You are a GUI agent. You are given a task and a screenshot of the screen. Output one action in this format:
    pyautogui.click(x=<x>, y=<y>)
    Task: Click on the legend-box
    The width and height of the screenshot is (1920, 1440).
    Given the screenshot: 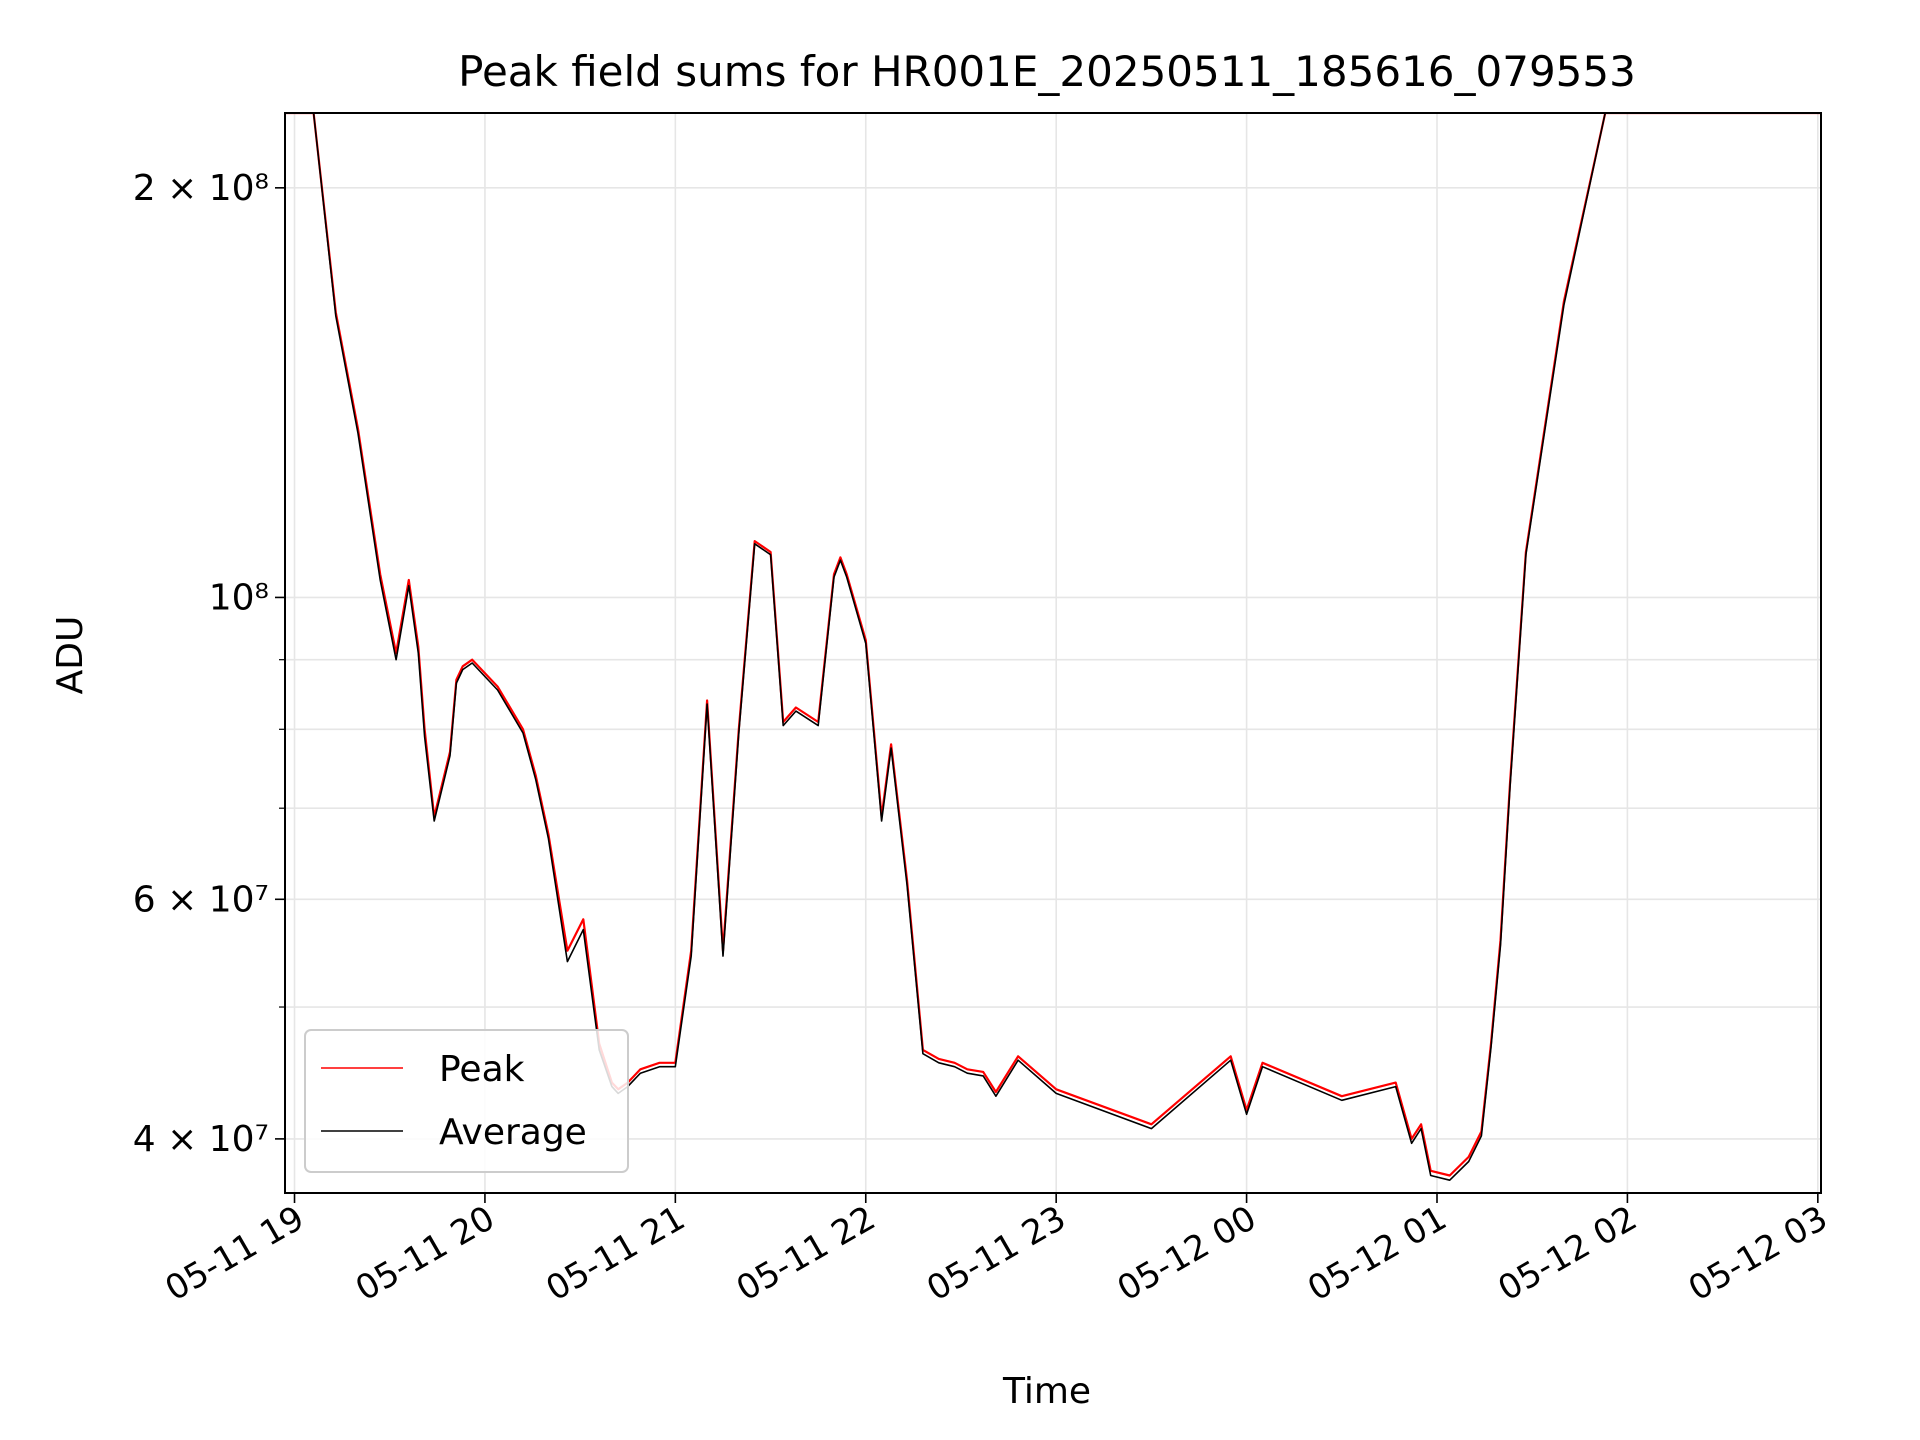 What is the action you would take?
    pyautogui.click(x=466, y=1101)
    